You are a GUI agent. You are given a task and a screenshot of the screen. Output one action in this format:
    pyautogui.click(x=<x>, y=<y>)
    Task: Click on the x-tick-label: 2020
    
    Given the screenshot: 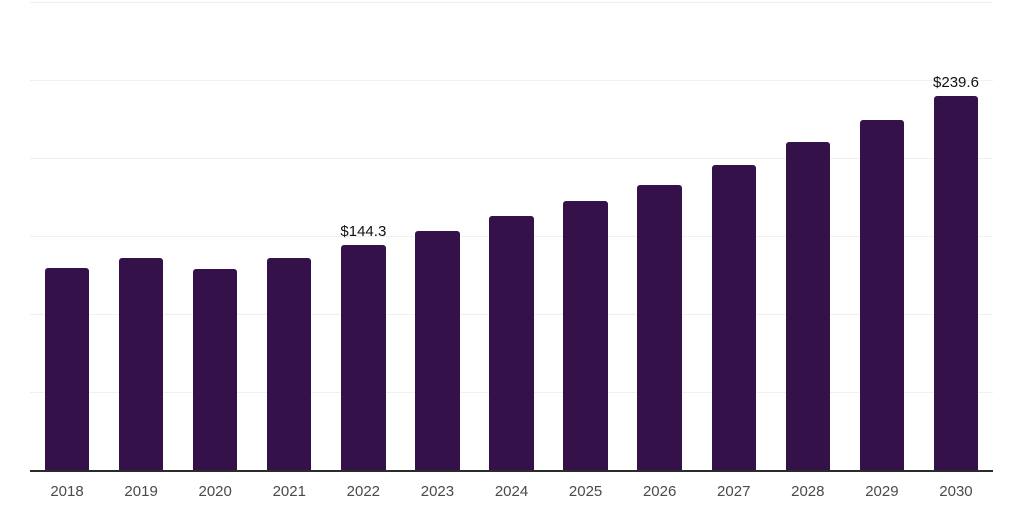 What is the action you would take?
    pyautogui.click(x=215, y=491)
    